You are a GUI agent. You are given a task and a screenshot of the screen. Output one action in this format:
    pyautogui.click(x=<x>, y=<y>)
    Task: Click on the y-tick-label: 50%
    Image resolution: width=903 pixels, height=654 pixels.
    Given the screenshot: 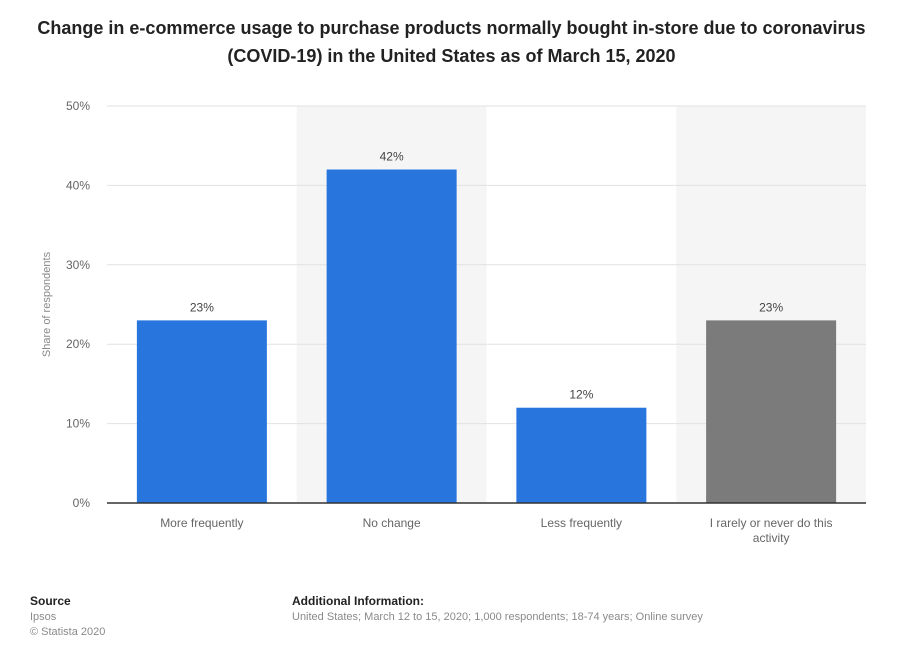 What is the action you would take?
    pyautogui.click(x=78, y=106)
    